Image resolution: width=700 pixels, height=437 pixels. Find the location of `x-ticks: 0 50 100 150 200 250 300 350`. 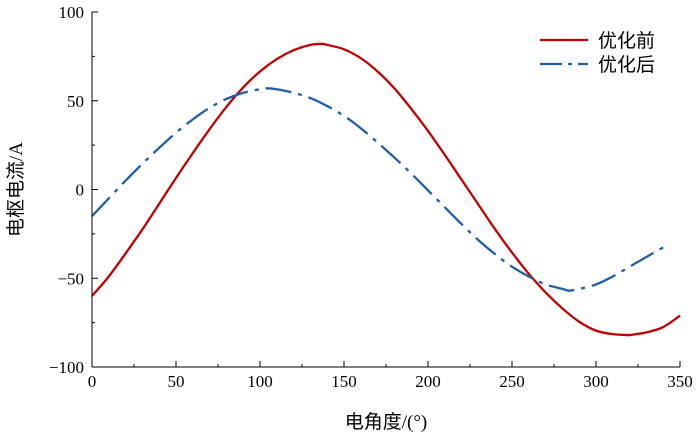

x-ticks: 0 50 100 150 200 250 300 350 is located at coordinates (390, 376).